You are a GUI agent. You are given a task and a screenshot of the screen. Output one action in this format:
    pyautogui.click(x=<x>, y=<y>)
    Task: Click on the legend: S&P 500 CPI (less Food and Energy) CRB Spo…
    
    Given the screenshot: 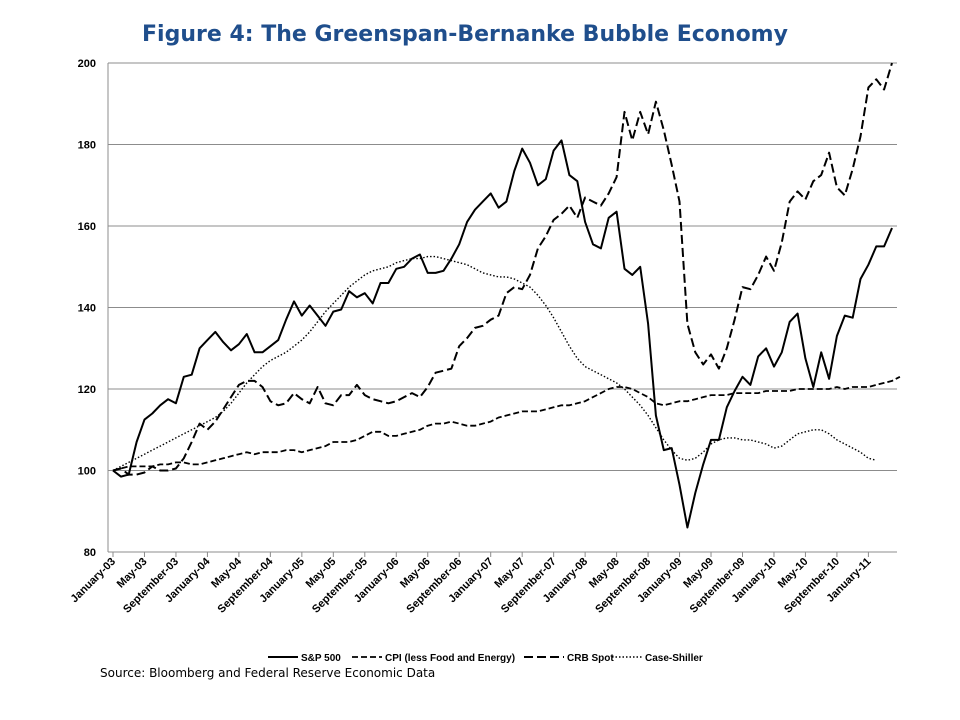 What is the action you would take?
    pyautogui.click(x=485, y=658)
    